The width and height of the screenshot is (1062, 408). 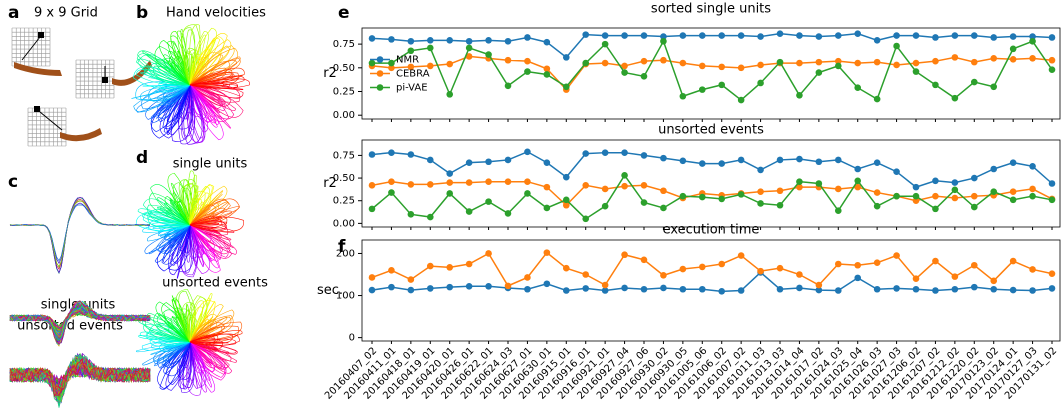 I want to click on legend-swatch, so click(x=380, y=59).